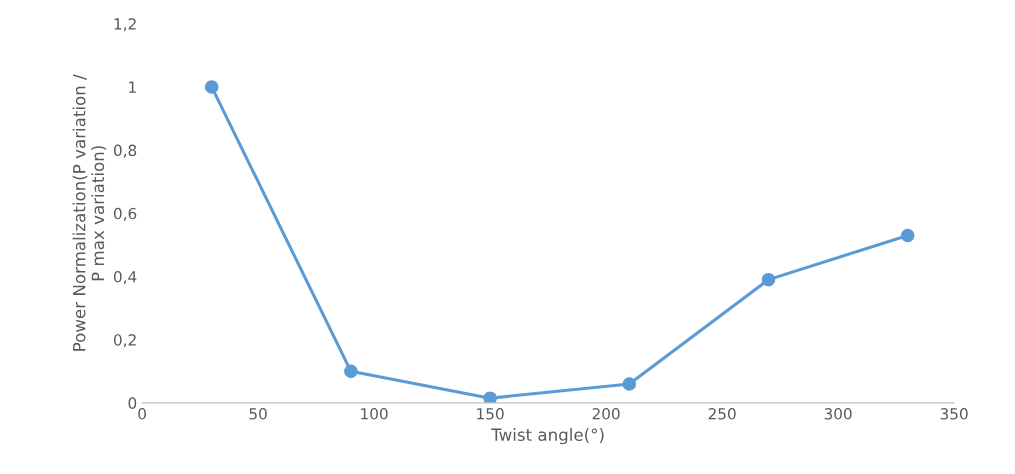 The width and height of the screenshot is (1015, 474). I want to click on x-tick-label: 100, so click(374, 414).